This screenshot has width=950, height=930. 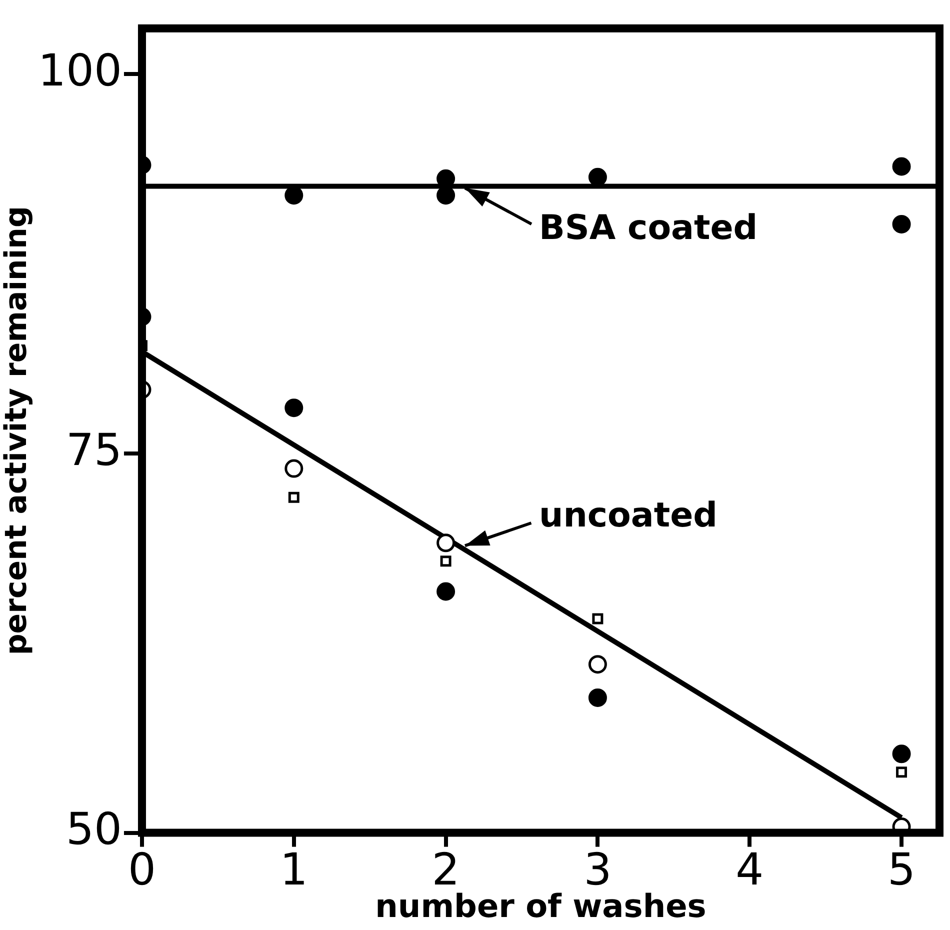 I want to click on x-tick-label: 4, so click(x=750, y=870).